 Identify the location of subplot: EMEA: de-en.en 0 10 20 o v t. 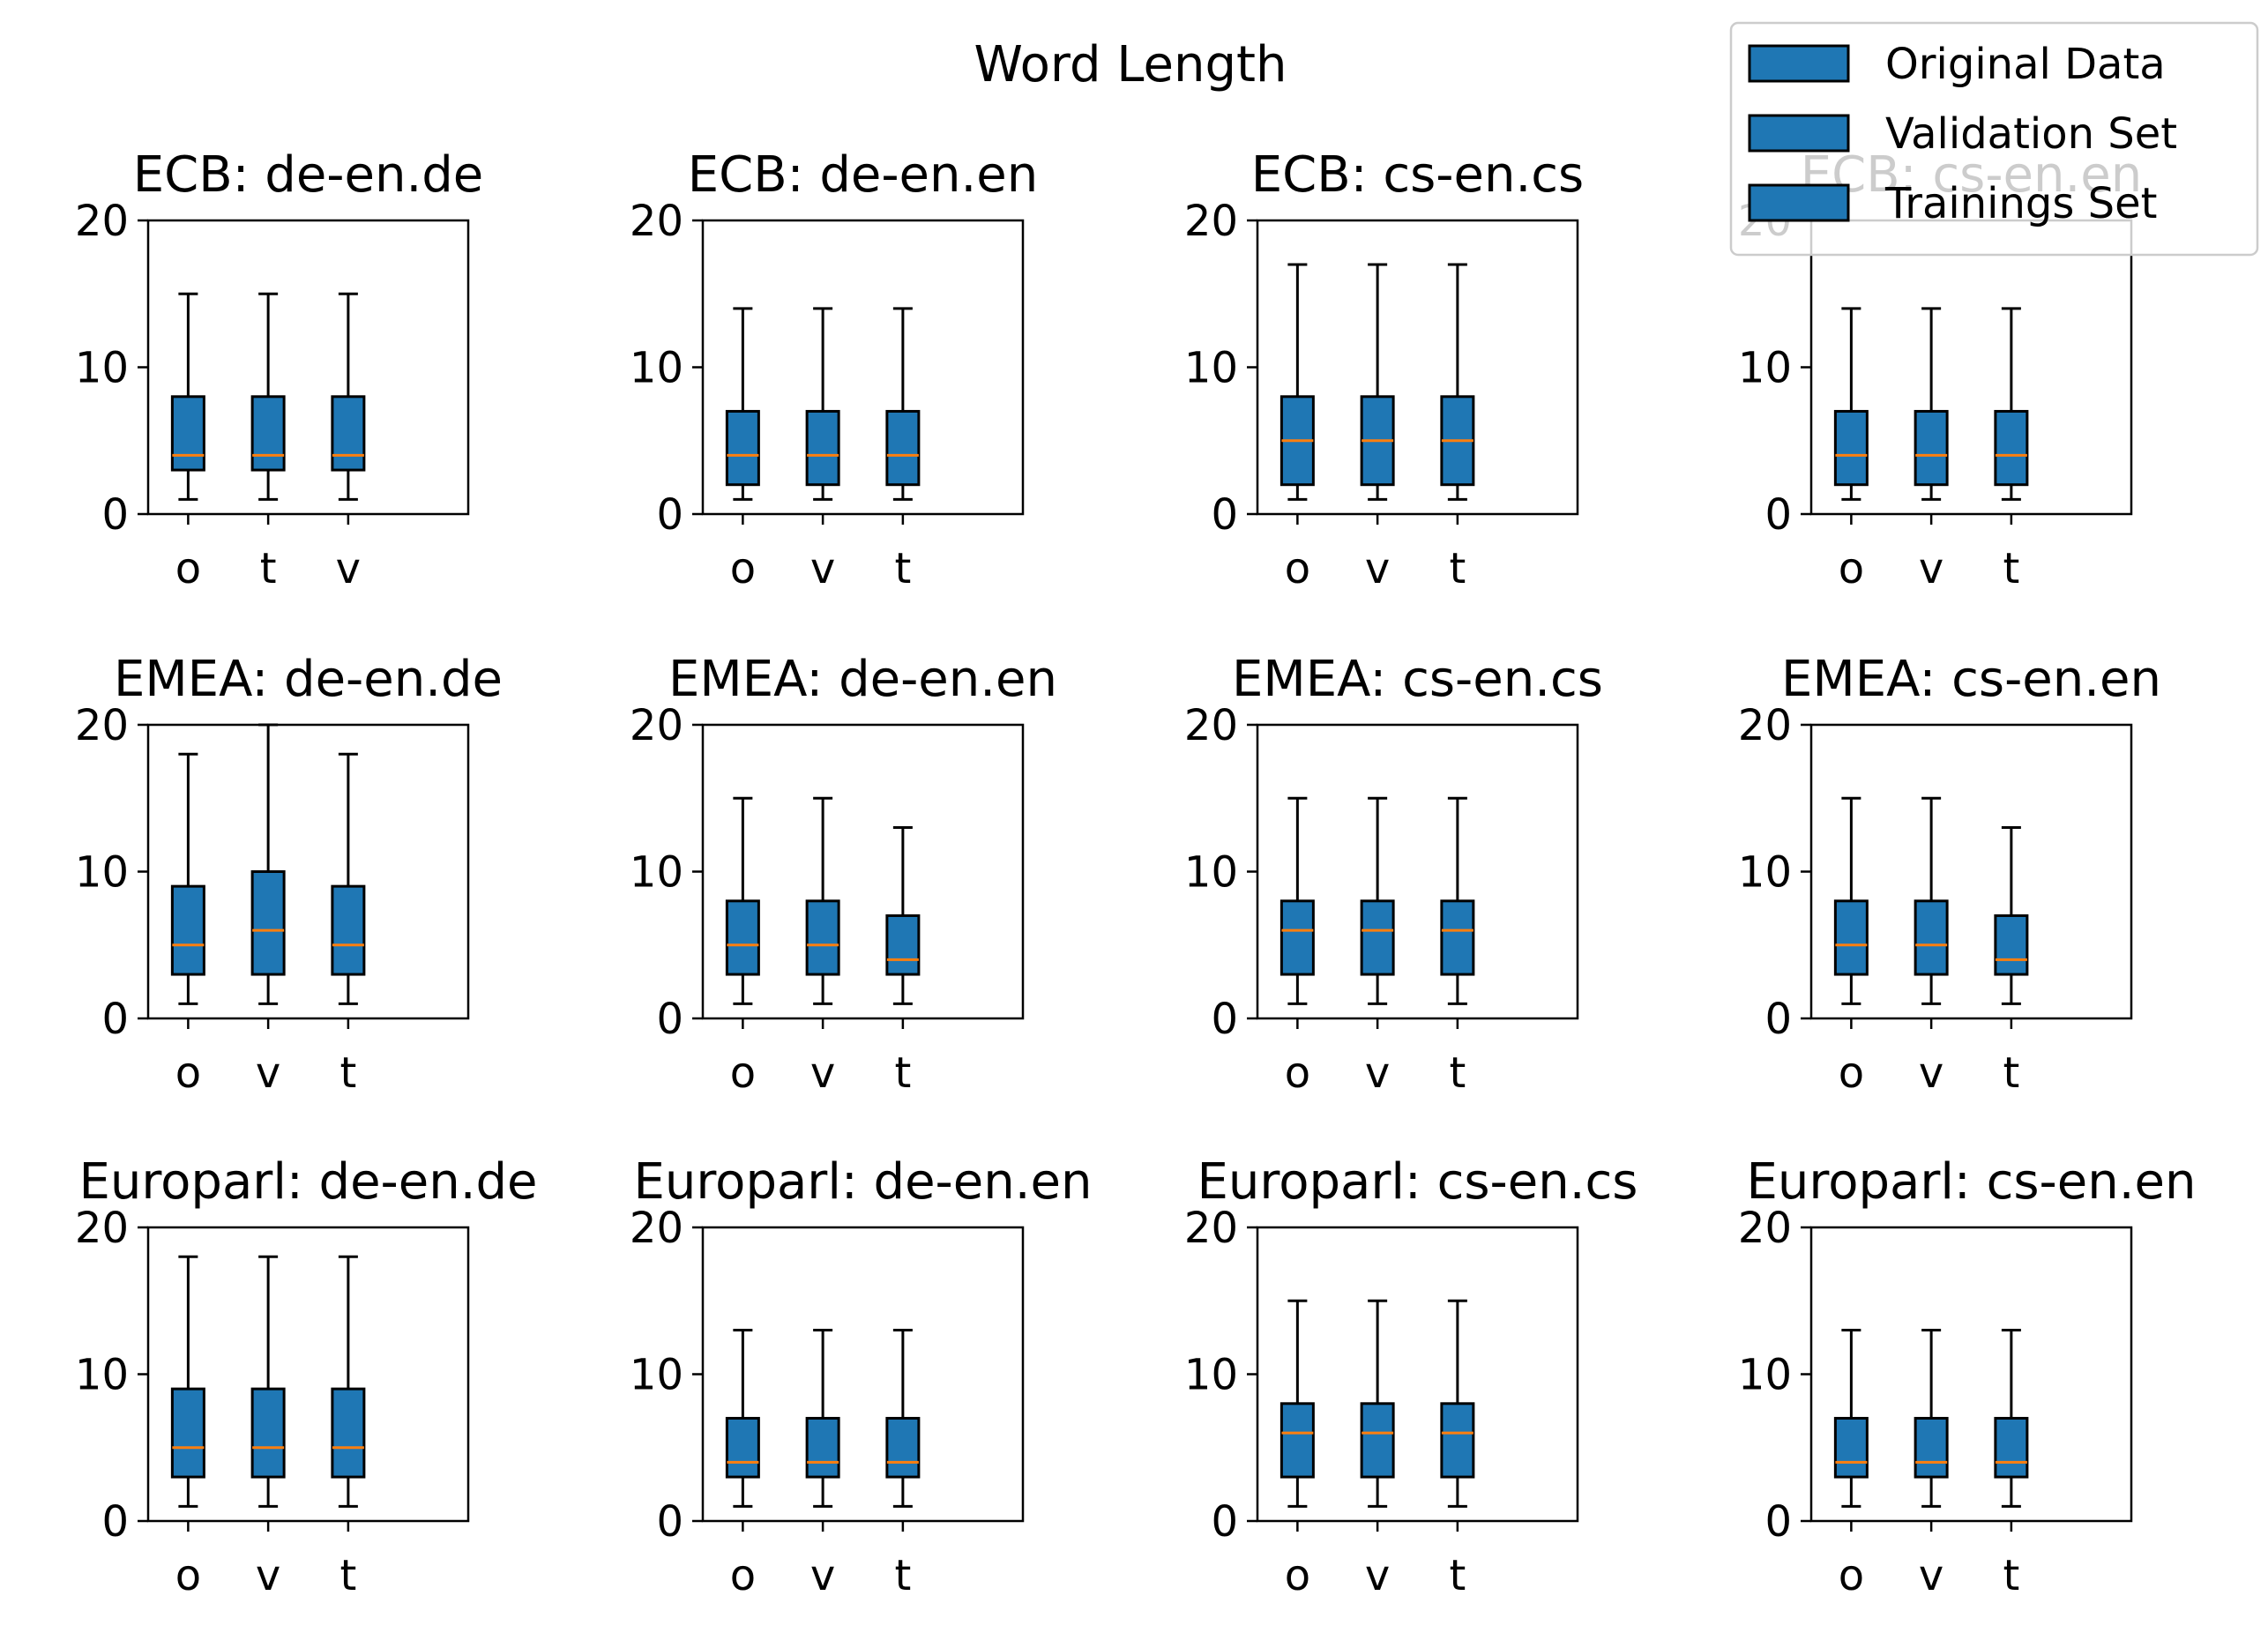
(844, 874).